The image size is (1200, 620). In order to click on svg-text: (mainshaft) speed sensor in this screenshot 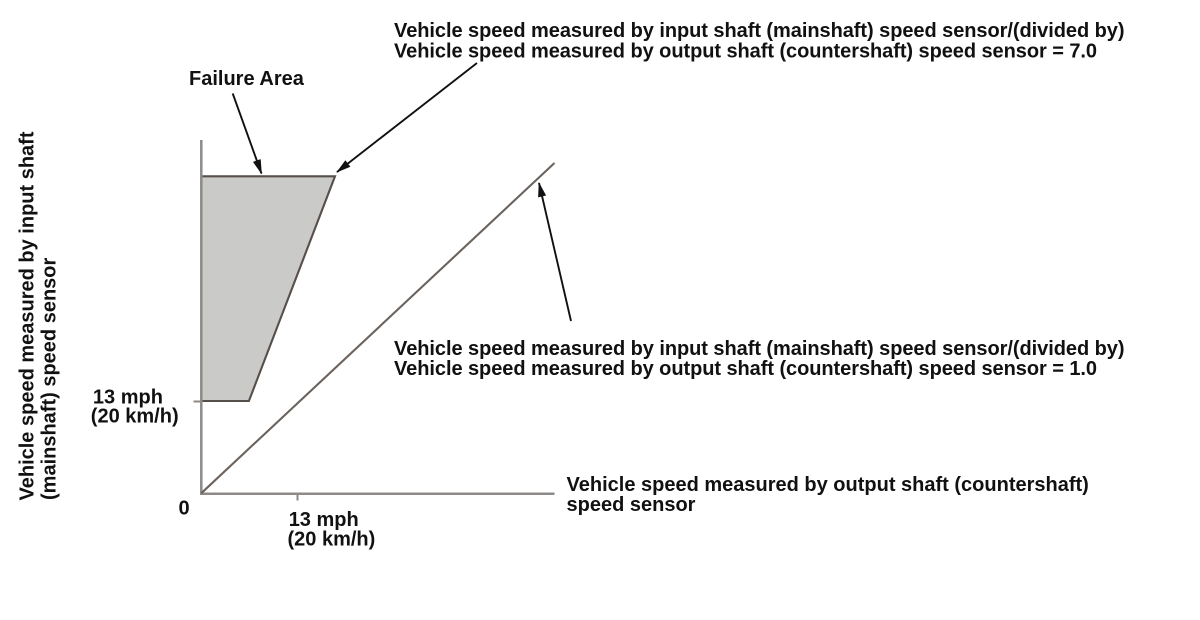, I will do `click(50, 378)`.